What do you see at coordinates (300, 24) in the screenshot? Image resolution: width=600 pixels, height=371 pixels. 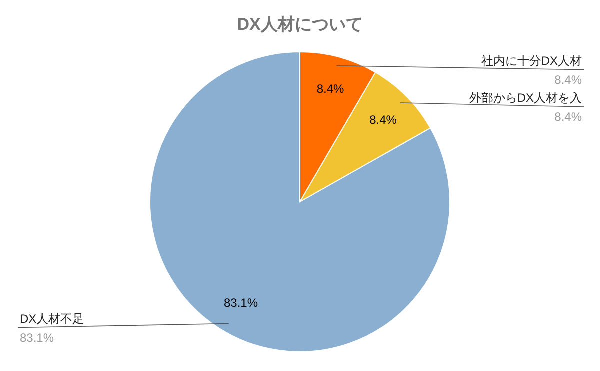 I see `chart-title: DX人材について` at bounding box center [300, 24].